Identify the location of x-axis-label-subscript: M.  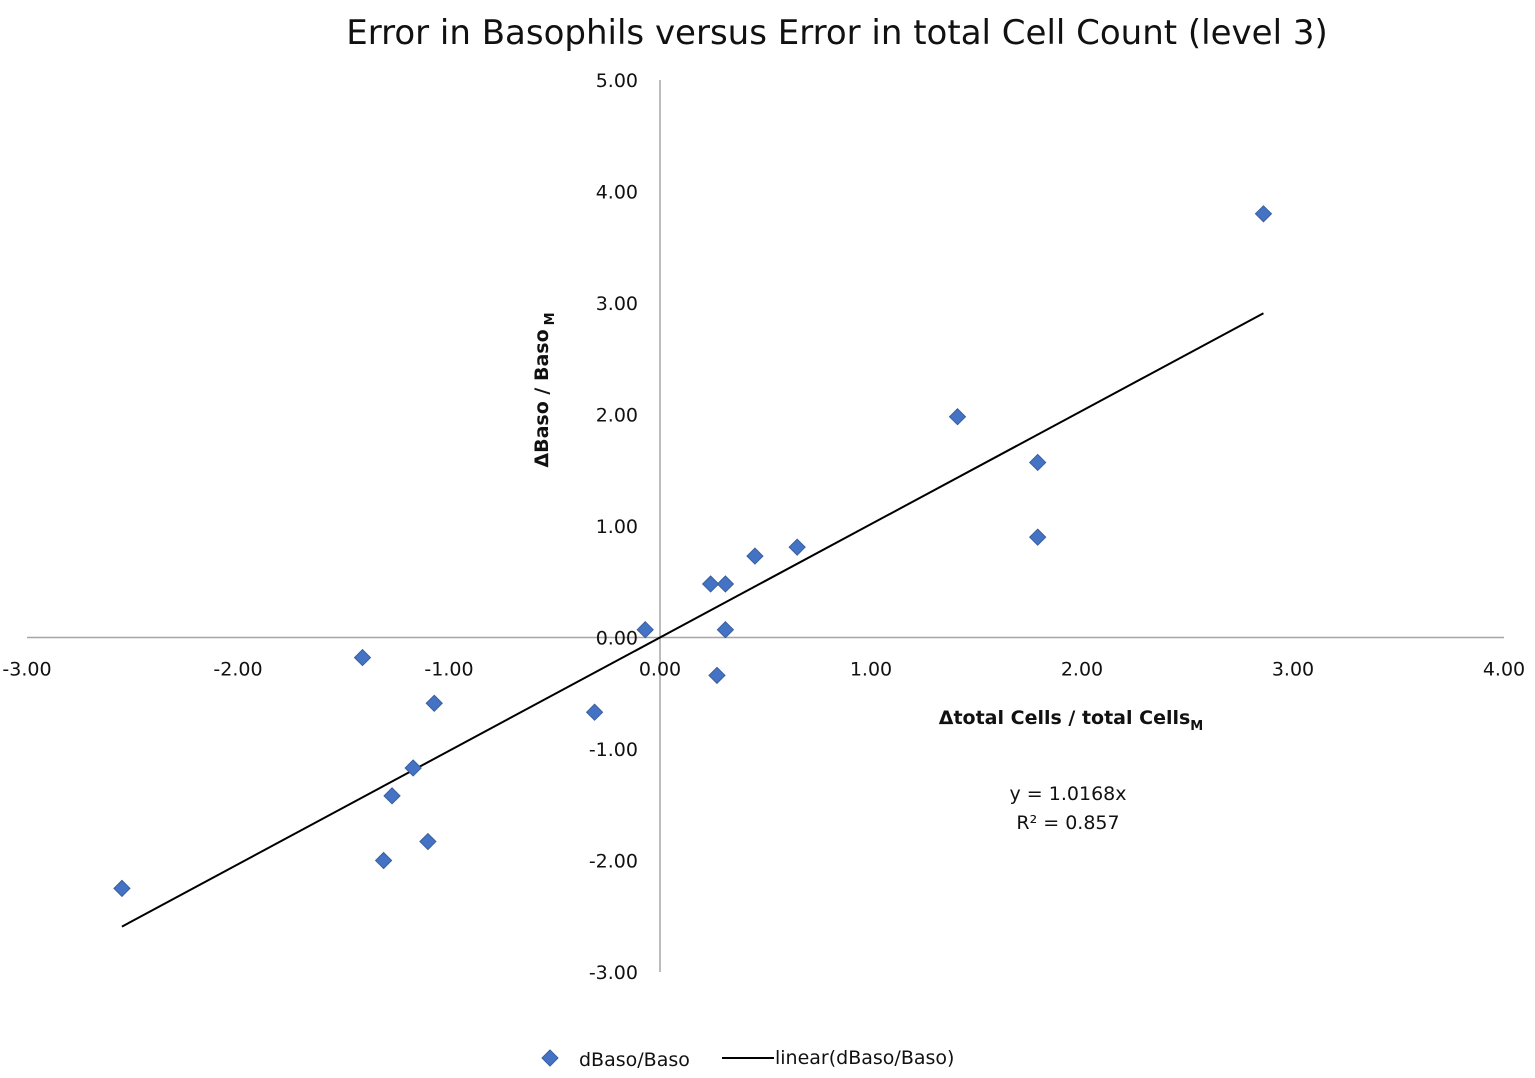
(1196, 726).